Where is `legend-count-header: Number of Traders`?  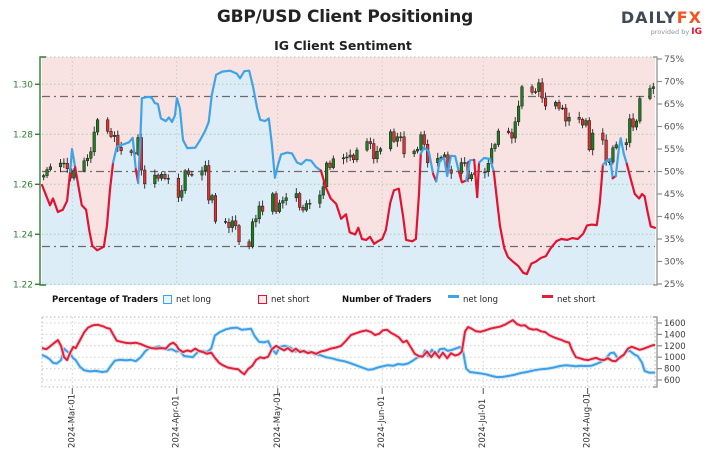
legend-count-header: Number of Traders is located at coordinates (387, 300).